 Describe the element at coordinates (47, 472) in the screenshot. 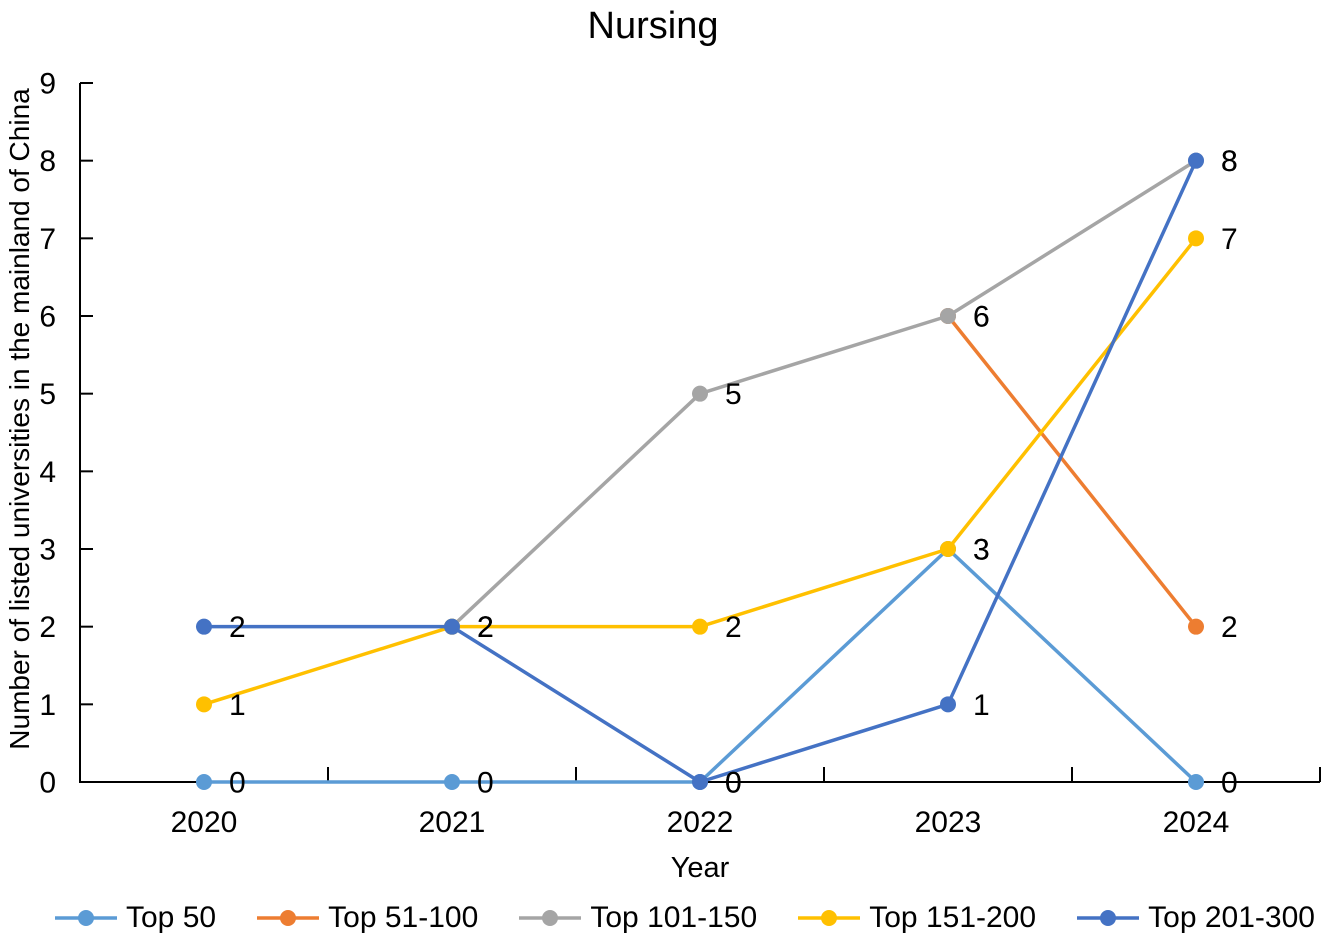

I see `y-tick-label: 4` at that location.